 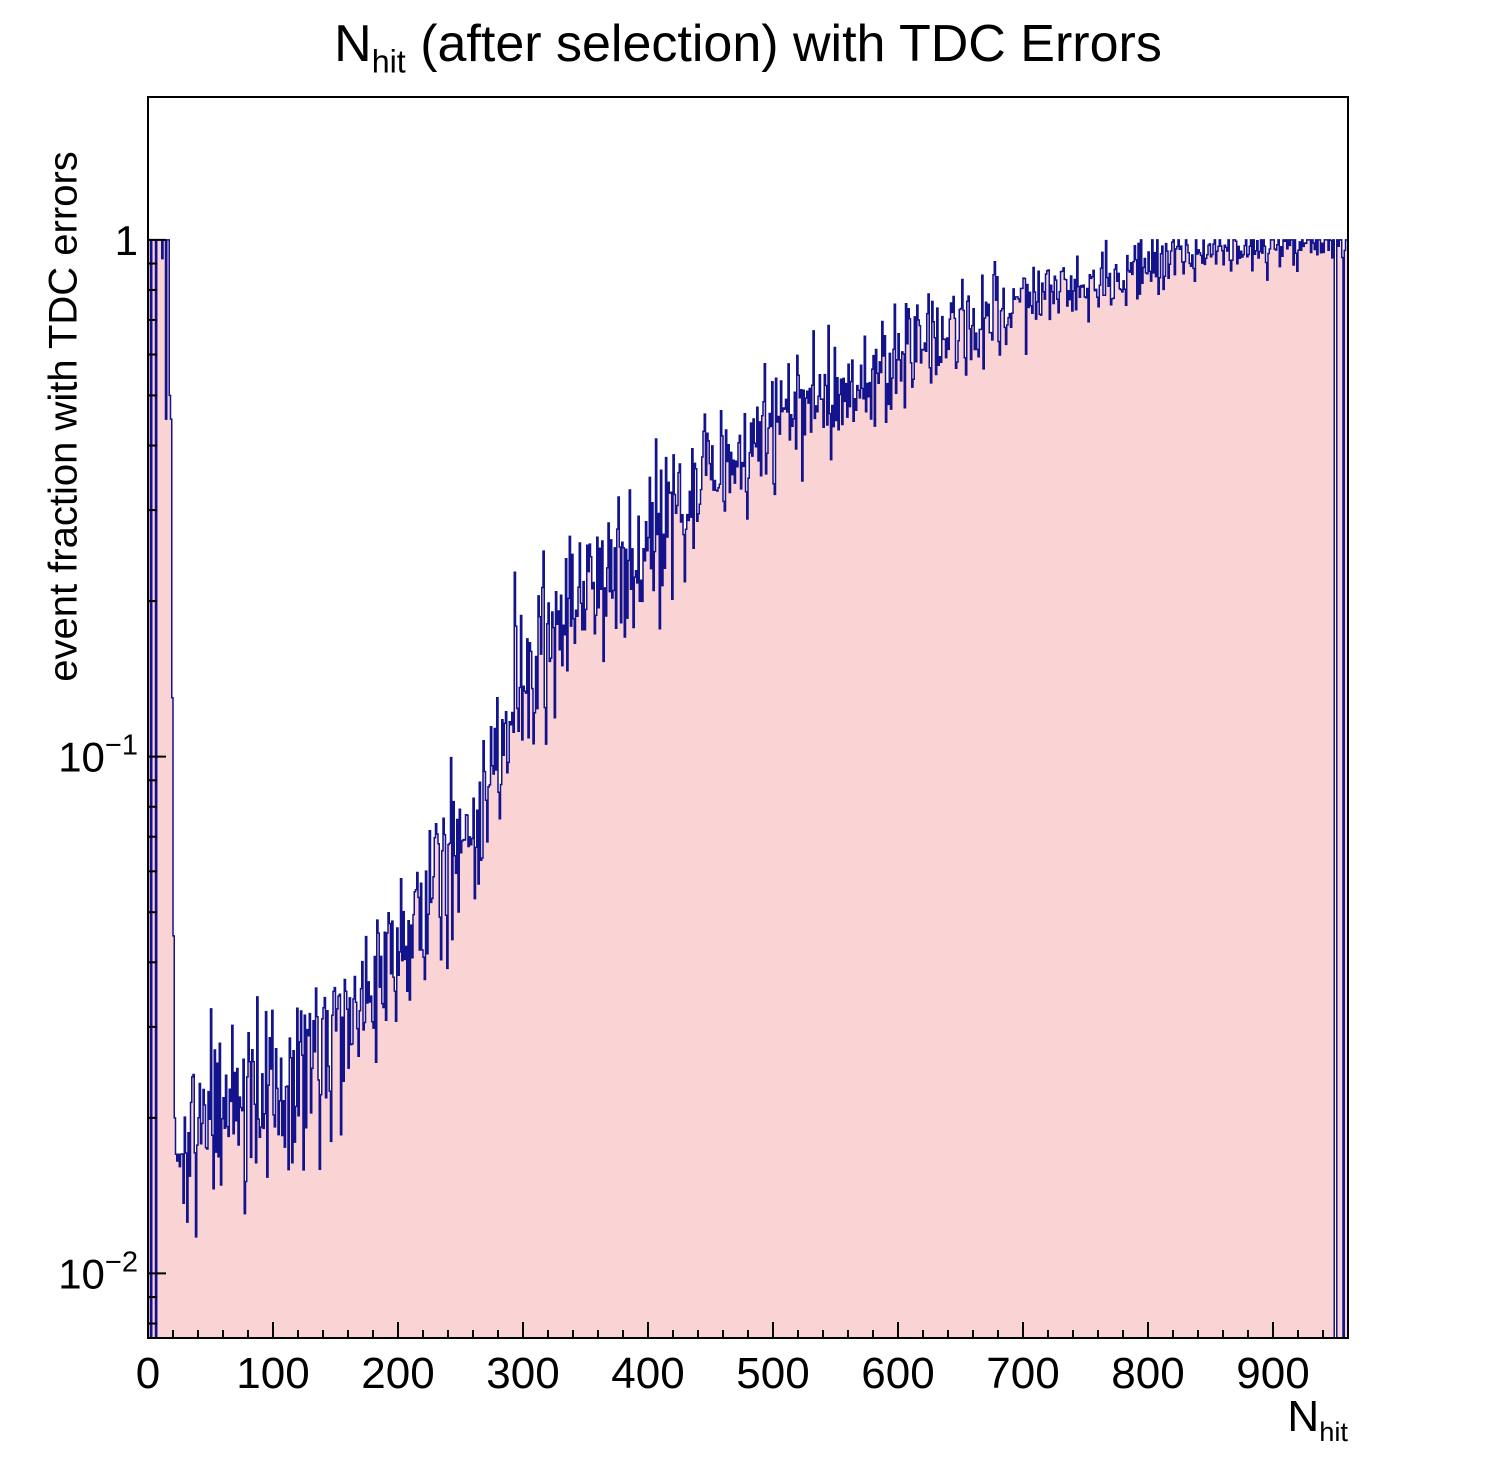 I want to click on y-axis-ticks, so click(x=157, y=781).